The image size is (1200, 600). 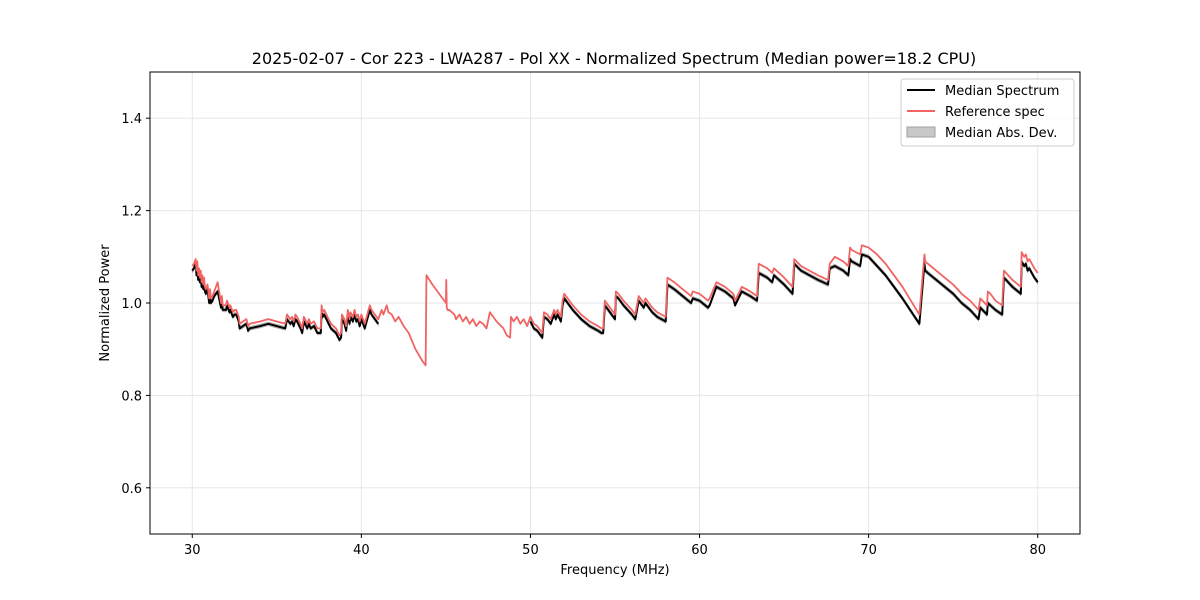 What do you see at coordinates (131, 489) in the screenshot?
I see `y-tick-label: 0.6` at bounding box center [131, 489].